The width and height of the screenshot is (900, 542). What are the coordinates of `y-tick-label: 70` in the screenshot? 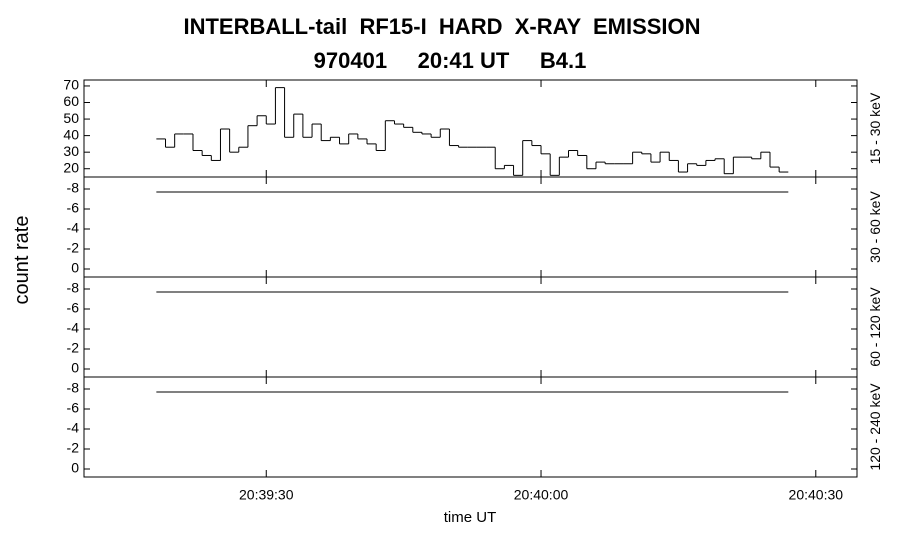 It's located at (71, 85).